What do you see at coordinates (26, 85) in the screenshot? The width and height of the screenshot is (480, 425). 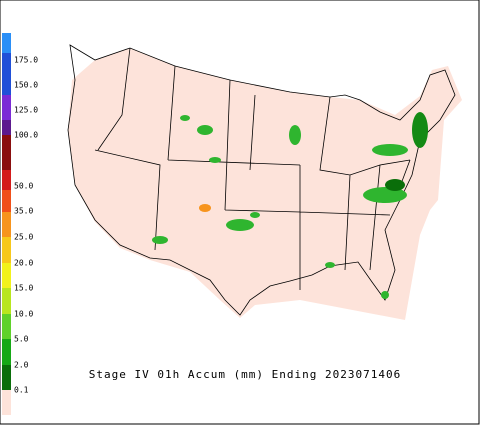 I see `colorbar-label: 150.0` at bounding box center [26, 85].